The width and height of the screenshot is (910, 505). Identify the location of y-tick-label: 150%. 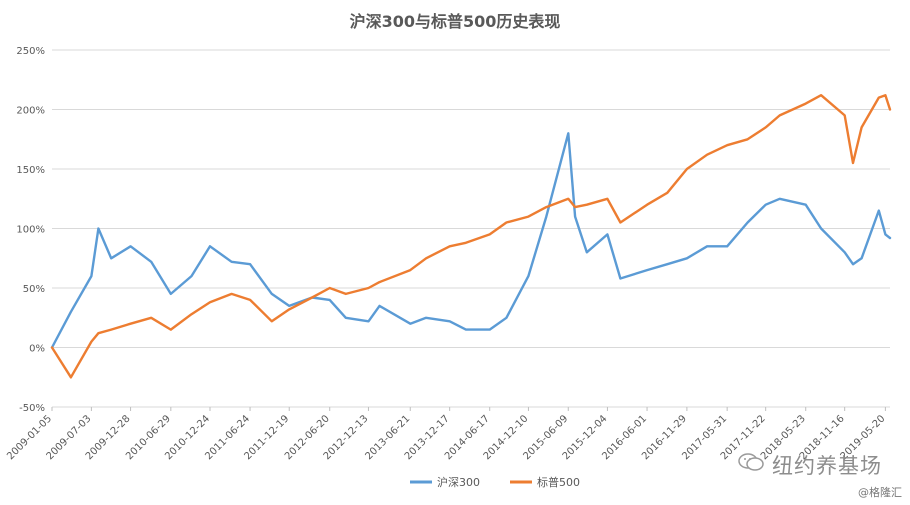
(30, 170).